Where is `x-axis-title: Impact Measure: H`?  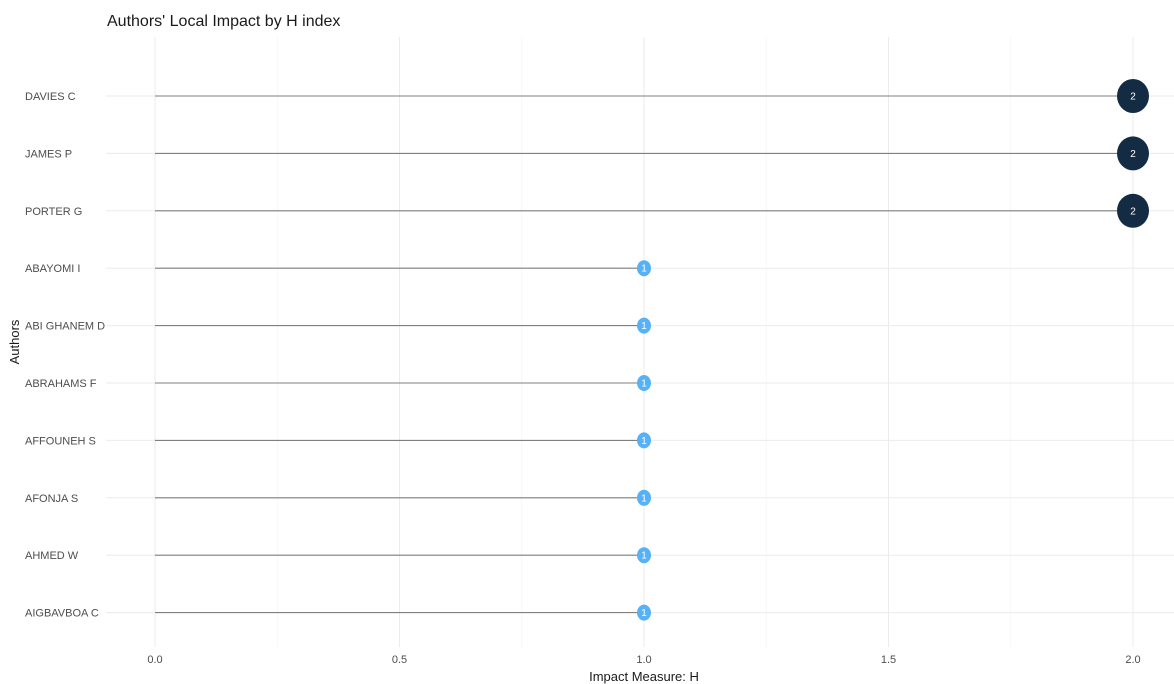 x-axis-title: Impact Measure: H is located at coordinates (644, 676).